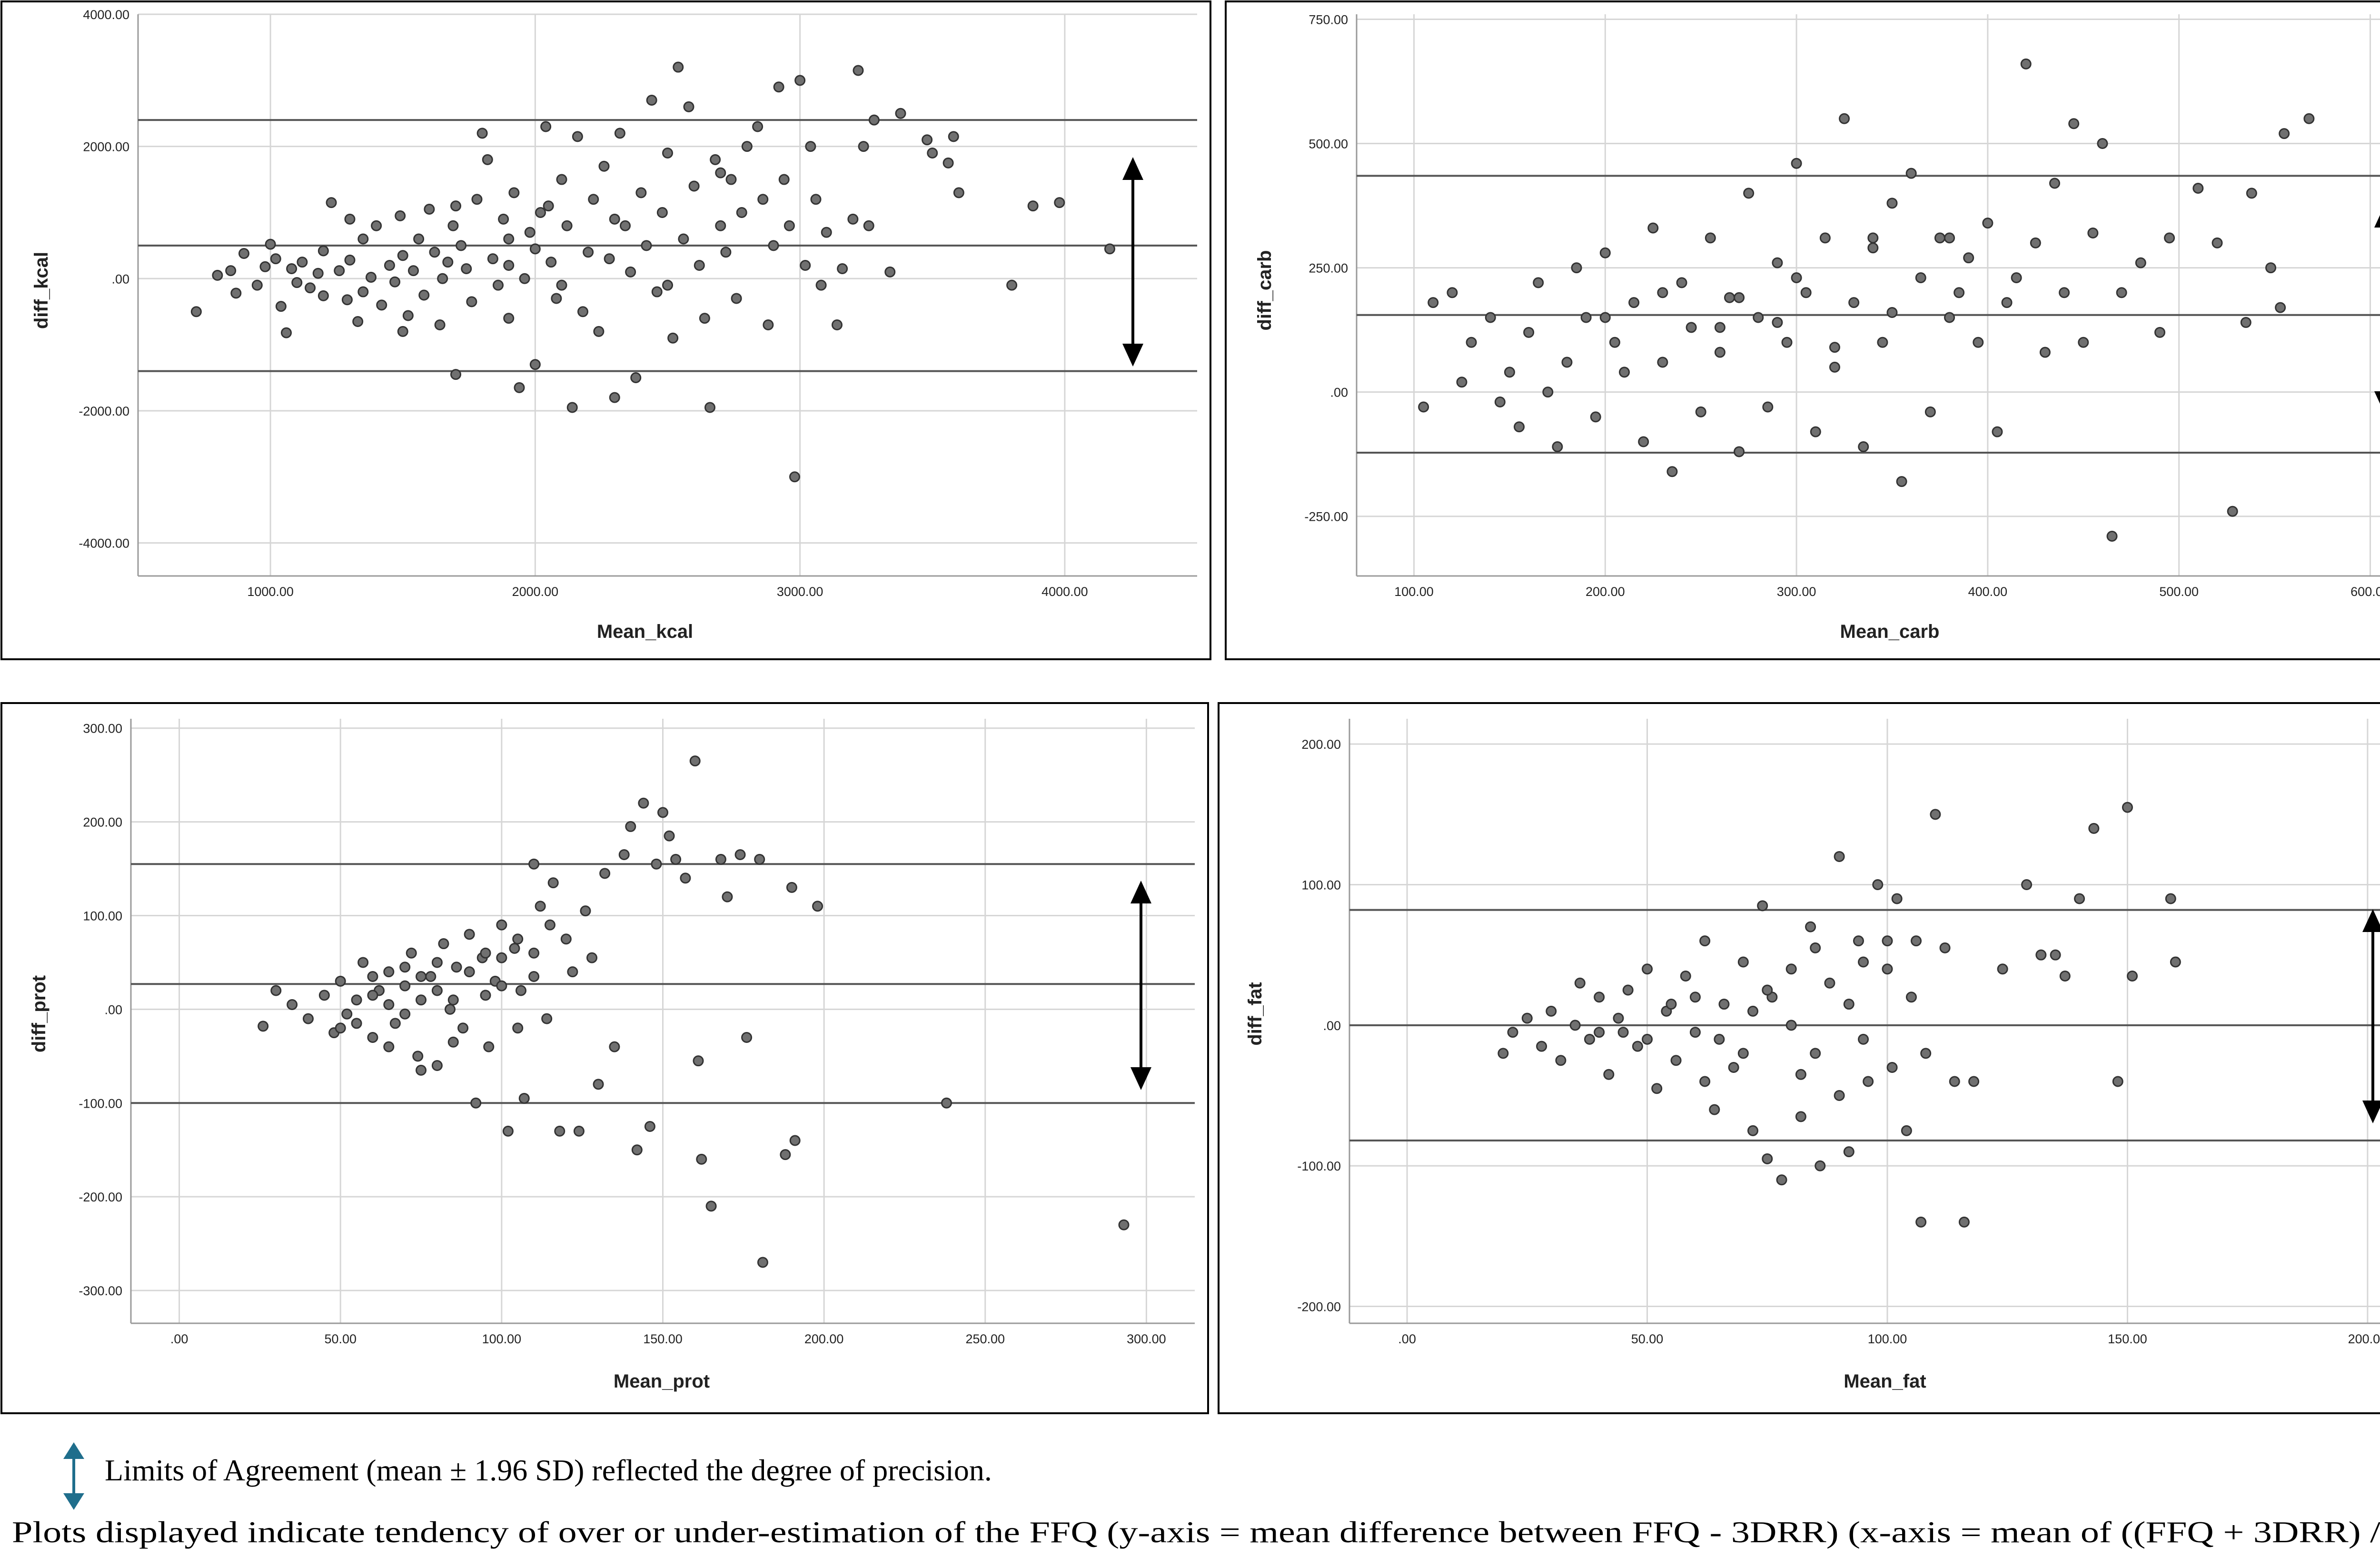 Image resolution: width=2380 pixels, height=1557 pixels. I want to click on y-tick-label: 100.00, so click(1321, 886).